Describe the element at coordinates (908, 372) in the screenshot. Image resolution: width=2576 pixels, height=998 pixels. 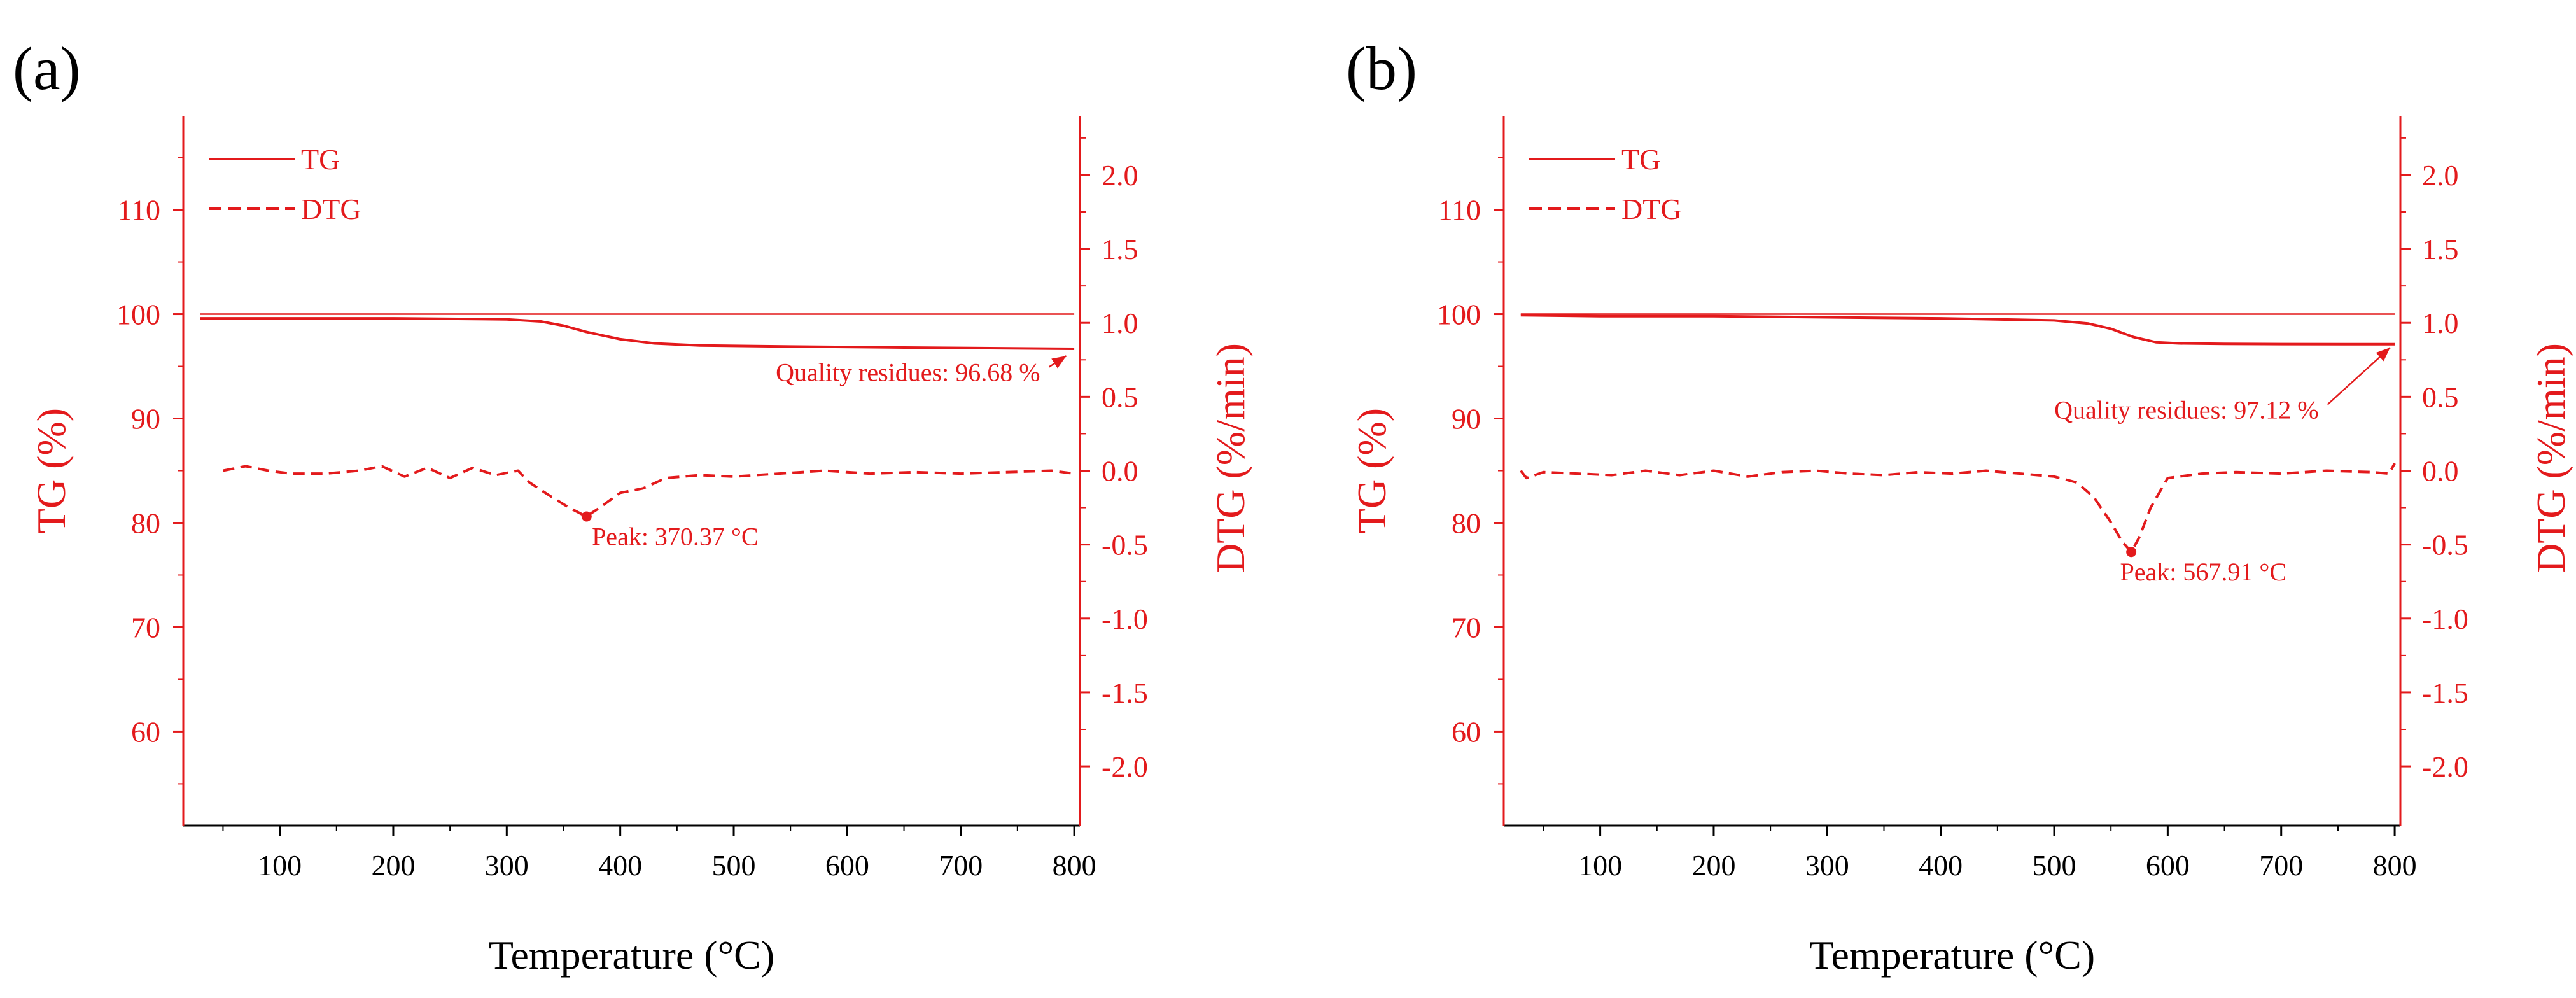
I see `quality-residues-annotation: Quality residues: 96.68 %` at that location.